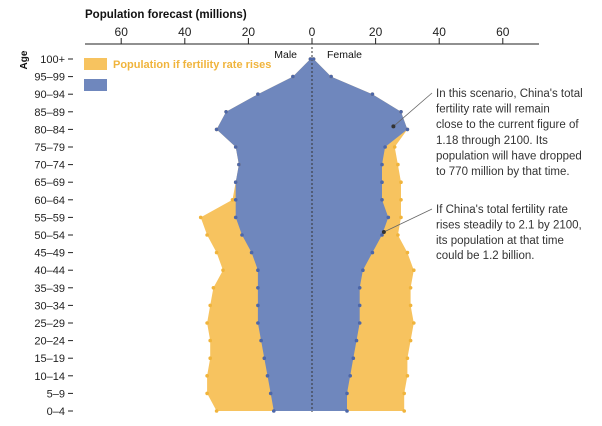 The width and height of the screenshot is (602, 426). Describe the element at coordinates (49, 342) in the screenshot. I see `age-group-label: 20–24` at that location.